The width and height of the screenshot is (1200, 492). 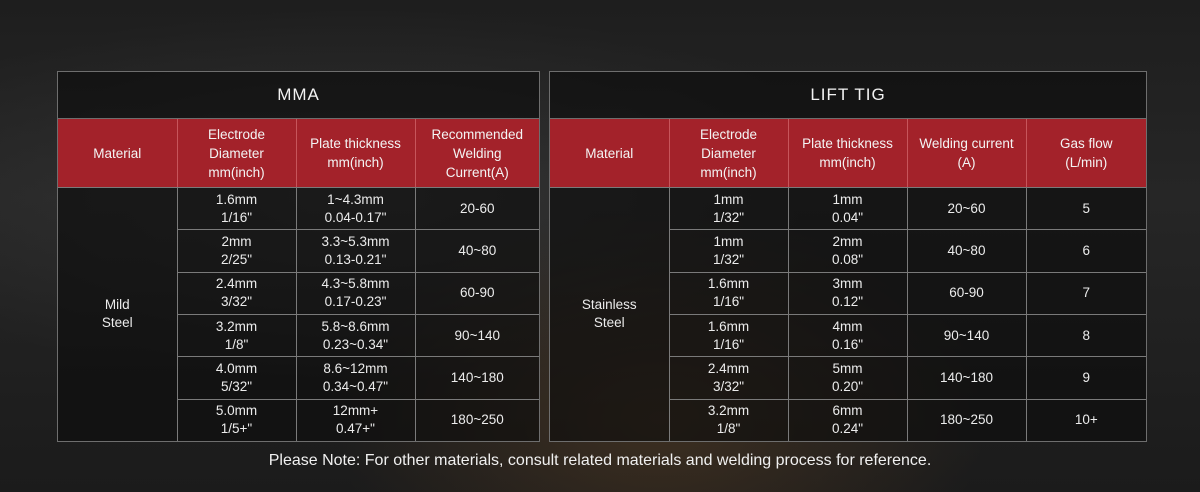 What do you see at coordinates (477, 378) in the screenshot?
I see `mma-current-cell: 140~180` at bounding box center [477, 378].